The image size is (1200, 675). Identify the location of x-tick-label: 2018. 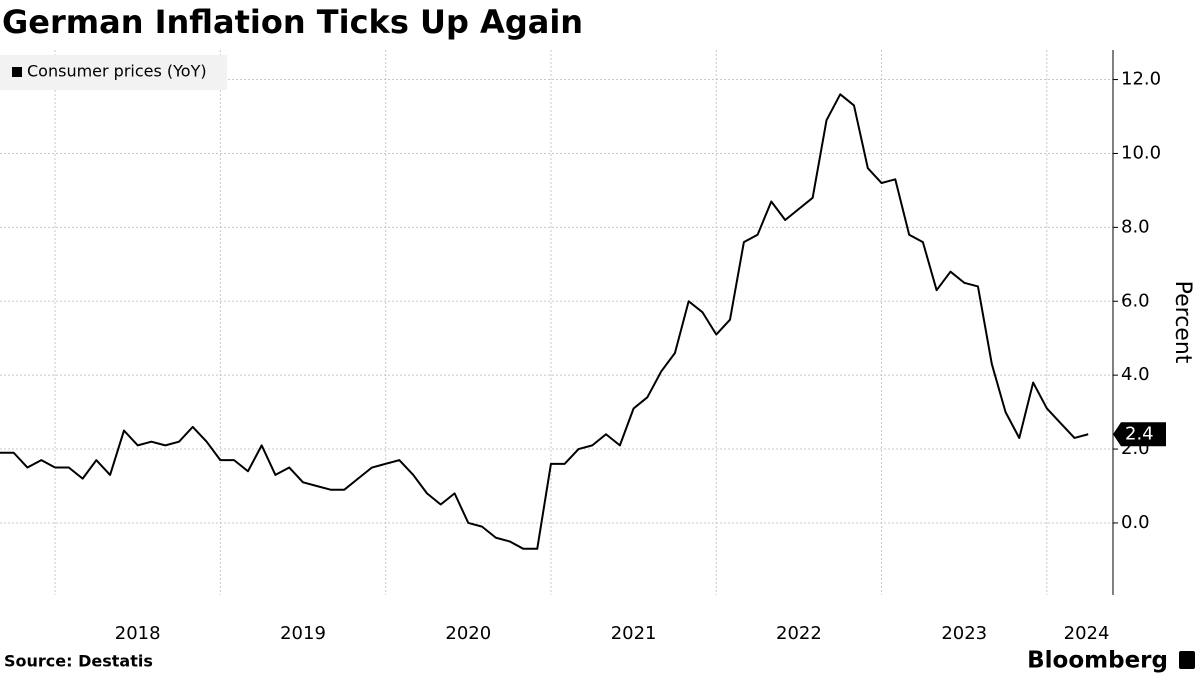
(138, 633).